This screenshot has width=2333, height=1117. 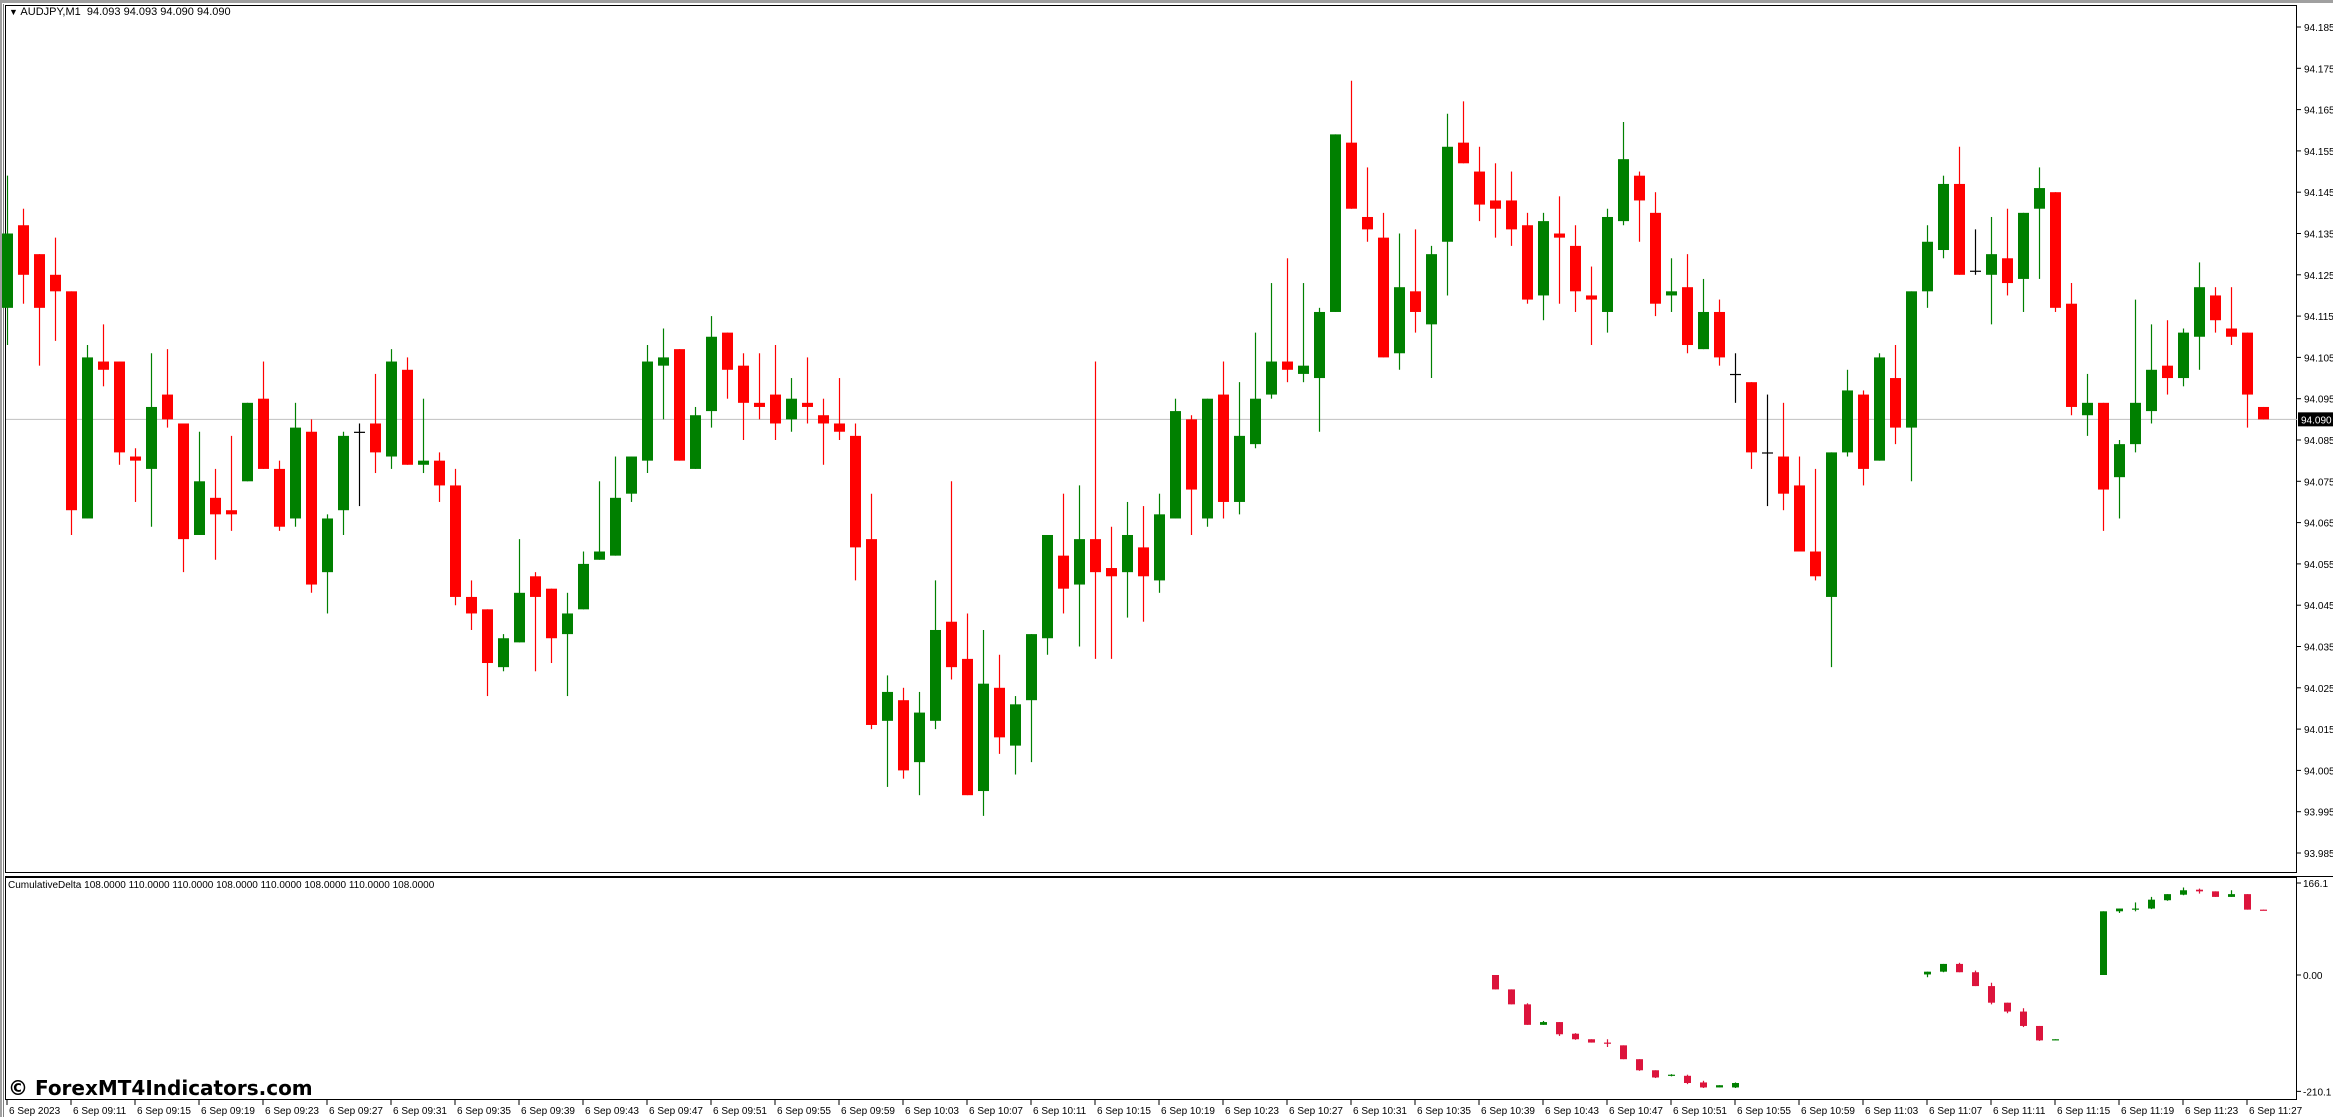 What do you see at coordinates (2318, 730) in the screenshot?
I see `price-tick-label: 94.015` at bounding box center [2318, 730].